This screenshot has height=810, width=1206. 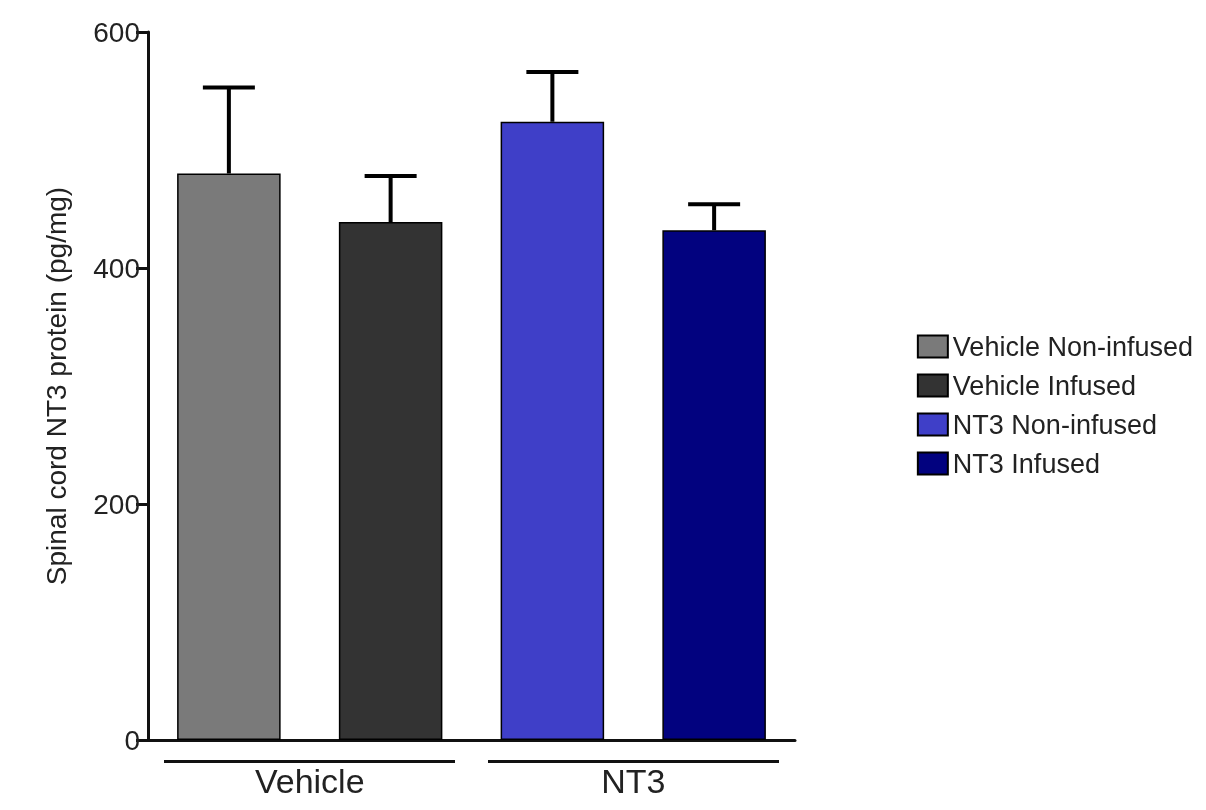 What do you see at coordinates (116, 268) in the screenshot?
I see `y-tick-label: 400` at bounding box center [116, 268].